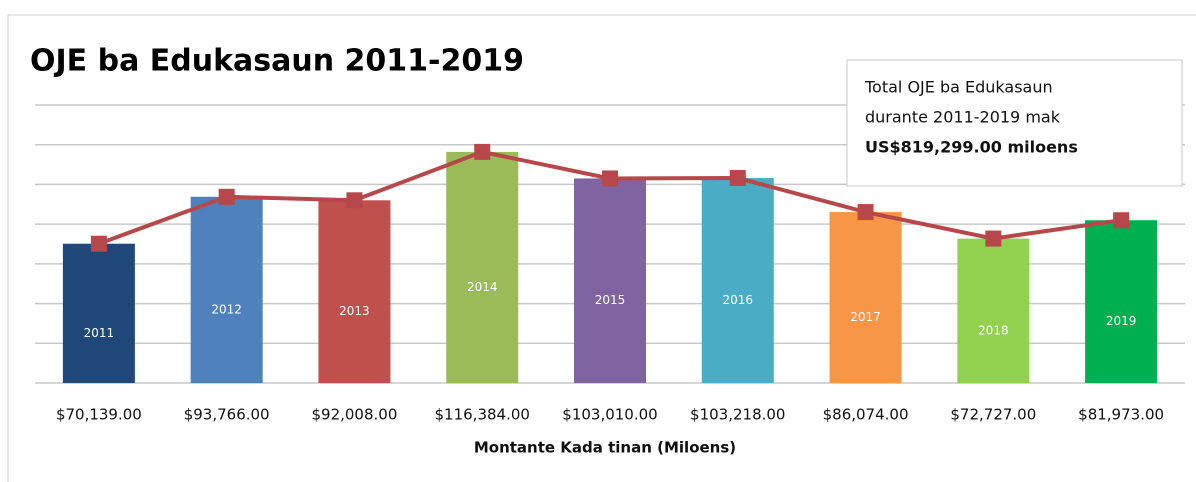 Image resolution: width=1196 pixels, height=482 pixels. I want to click on bar-year-label: 2019, so click(1121, 321).